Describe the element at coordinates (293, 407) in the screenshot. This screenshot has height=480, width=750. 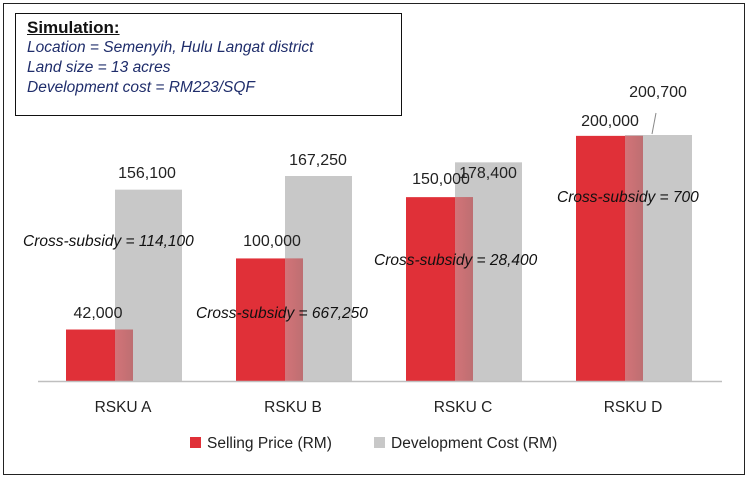
I see `category-tick-label: RSKU B` at that location.